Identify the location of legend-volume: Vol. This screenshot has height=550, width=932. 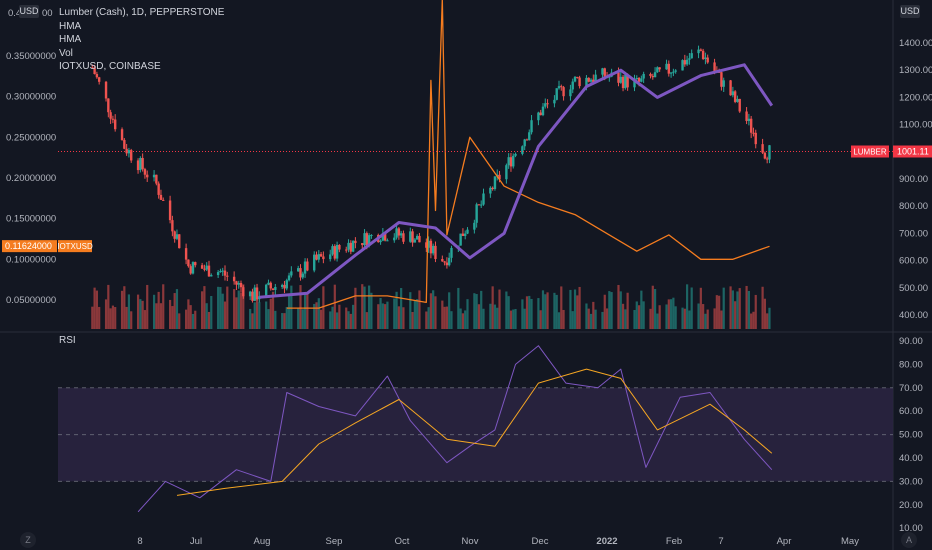
(66, 53).